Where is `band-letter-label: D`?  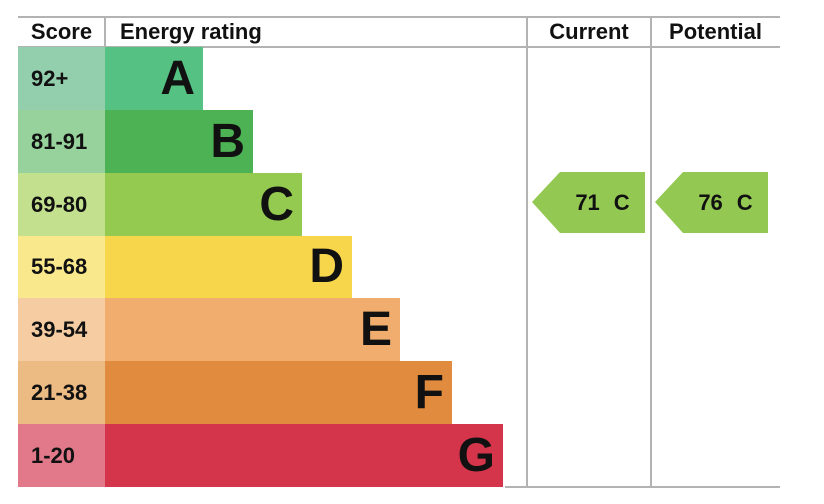 band-letter-label: D is located at coordinates (326, 266).